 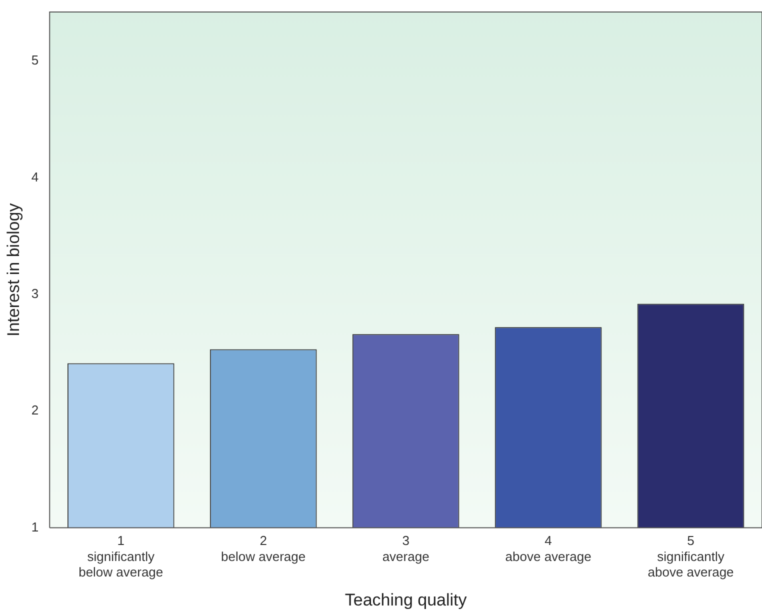 What do you see at coordinates (35, 410) in the screenshot?
I see `y-tick-label: 2` at bounding box center [35, 410].